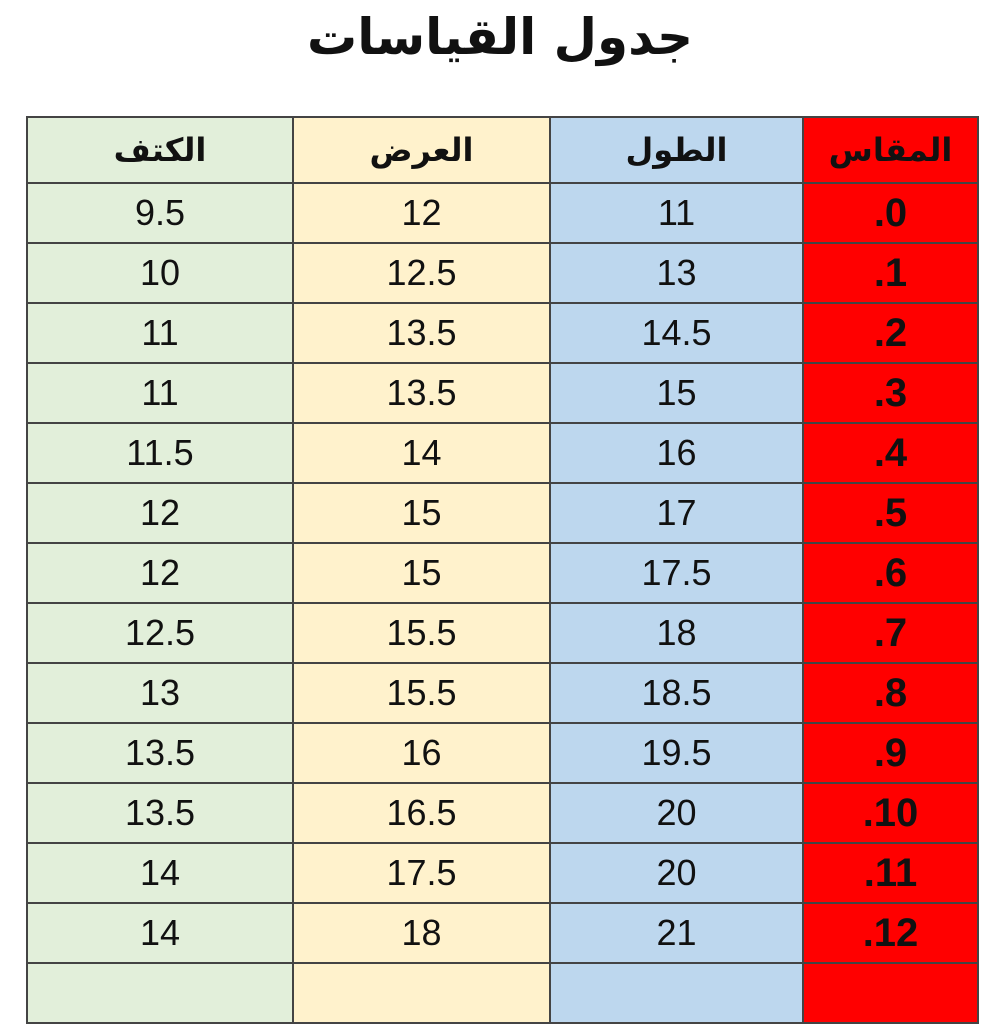 Image resolution: width=1000 pixels, height=1024 pixels. Describe the element at coordinates (421, 213) in the screenshot. I see `cell-width: 12` at that location.